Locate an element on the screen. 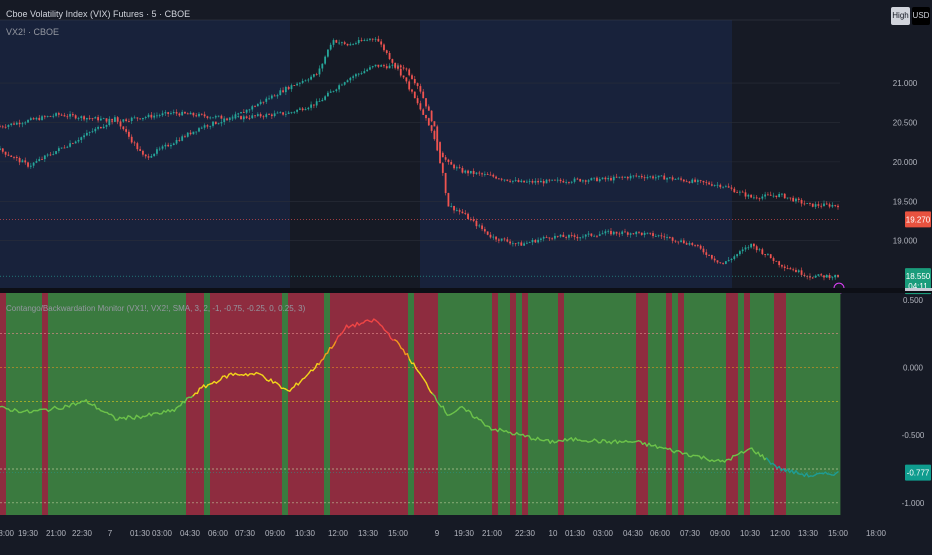  time-axis-tick: 13:30 is located at coordinates (808, 533).